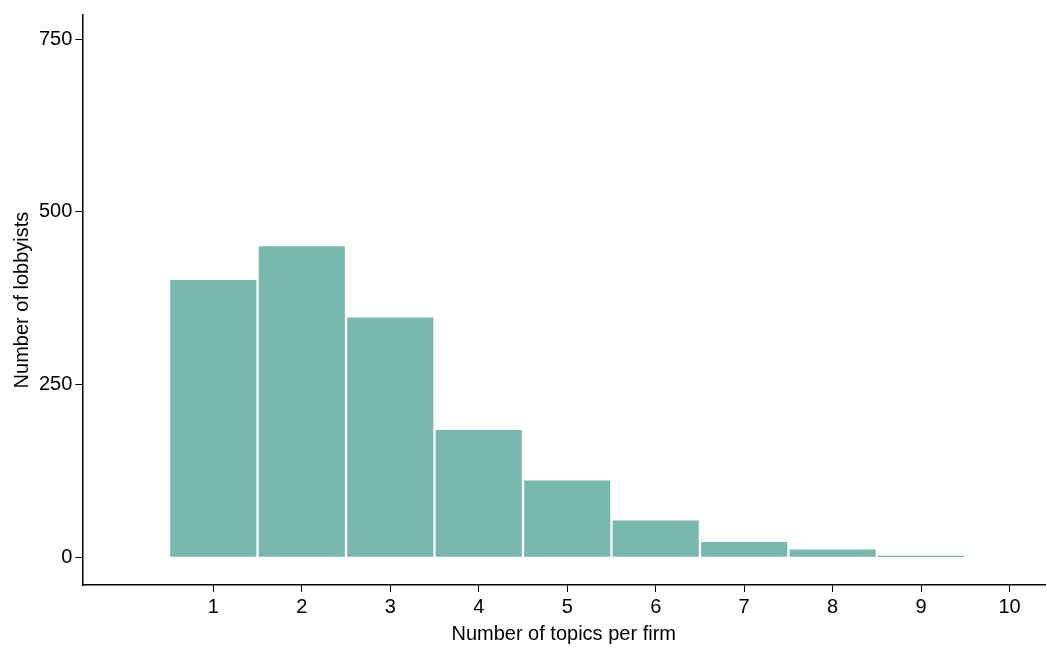  What do you see at coordinates (213, 605) in the screenshot?
I see `x-tick-label: 1` at bounding box center [213, 605].